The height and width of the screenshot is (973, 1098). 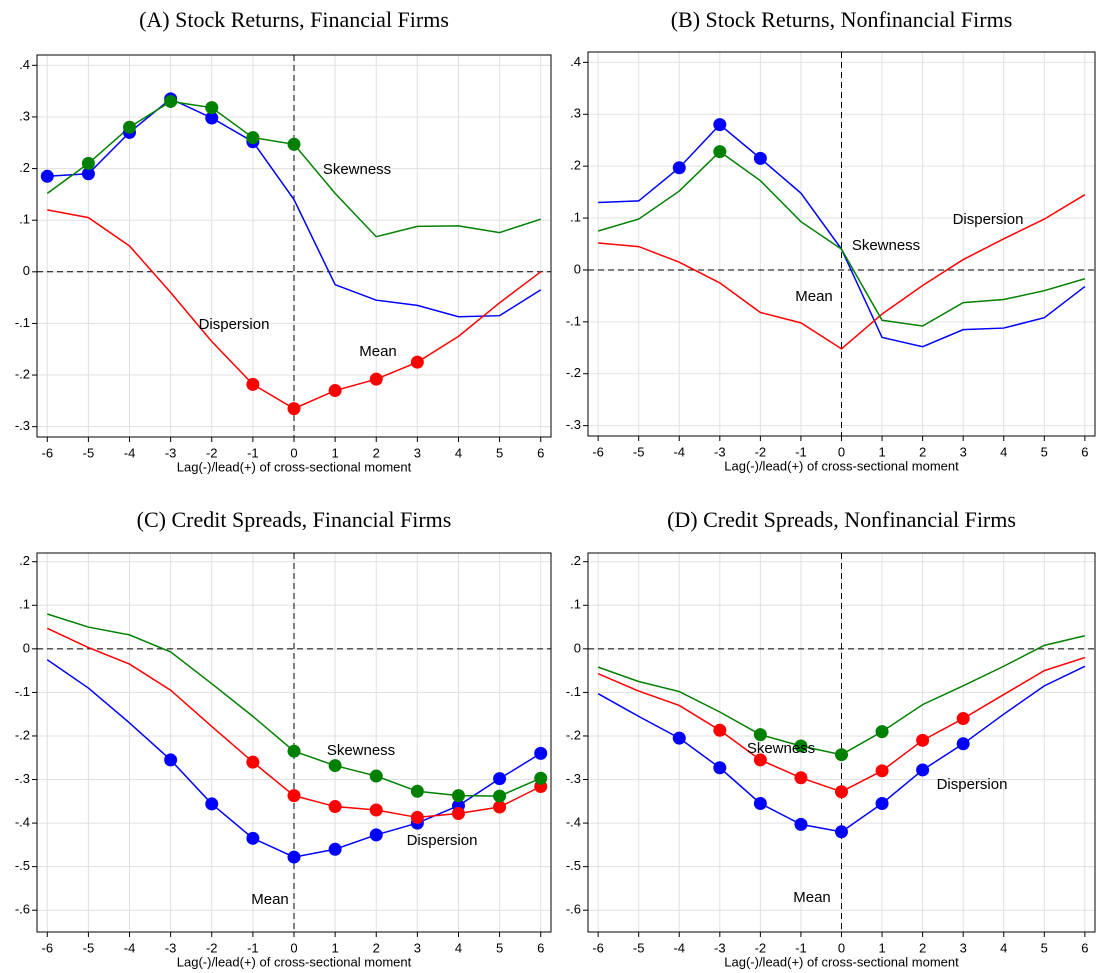 What do you see at coordinates (573, 822) in the screenshot?
I see `y-tick-label: -.4` at bounding box center [573, 822].